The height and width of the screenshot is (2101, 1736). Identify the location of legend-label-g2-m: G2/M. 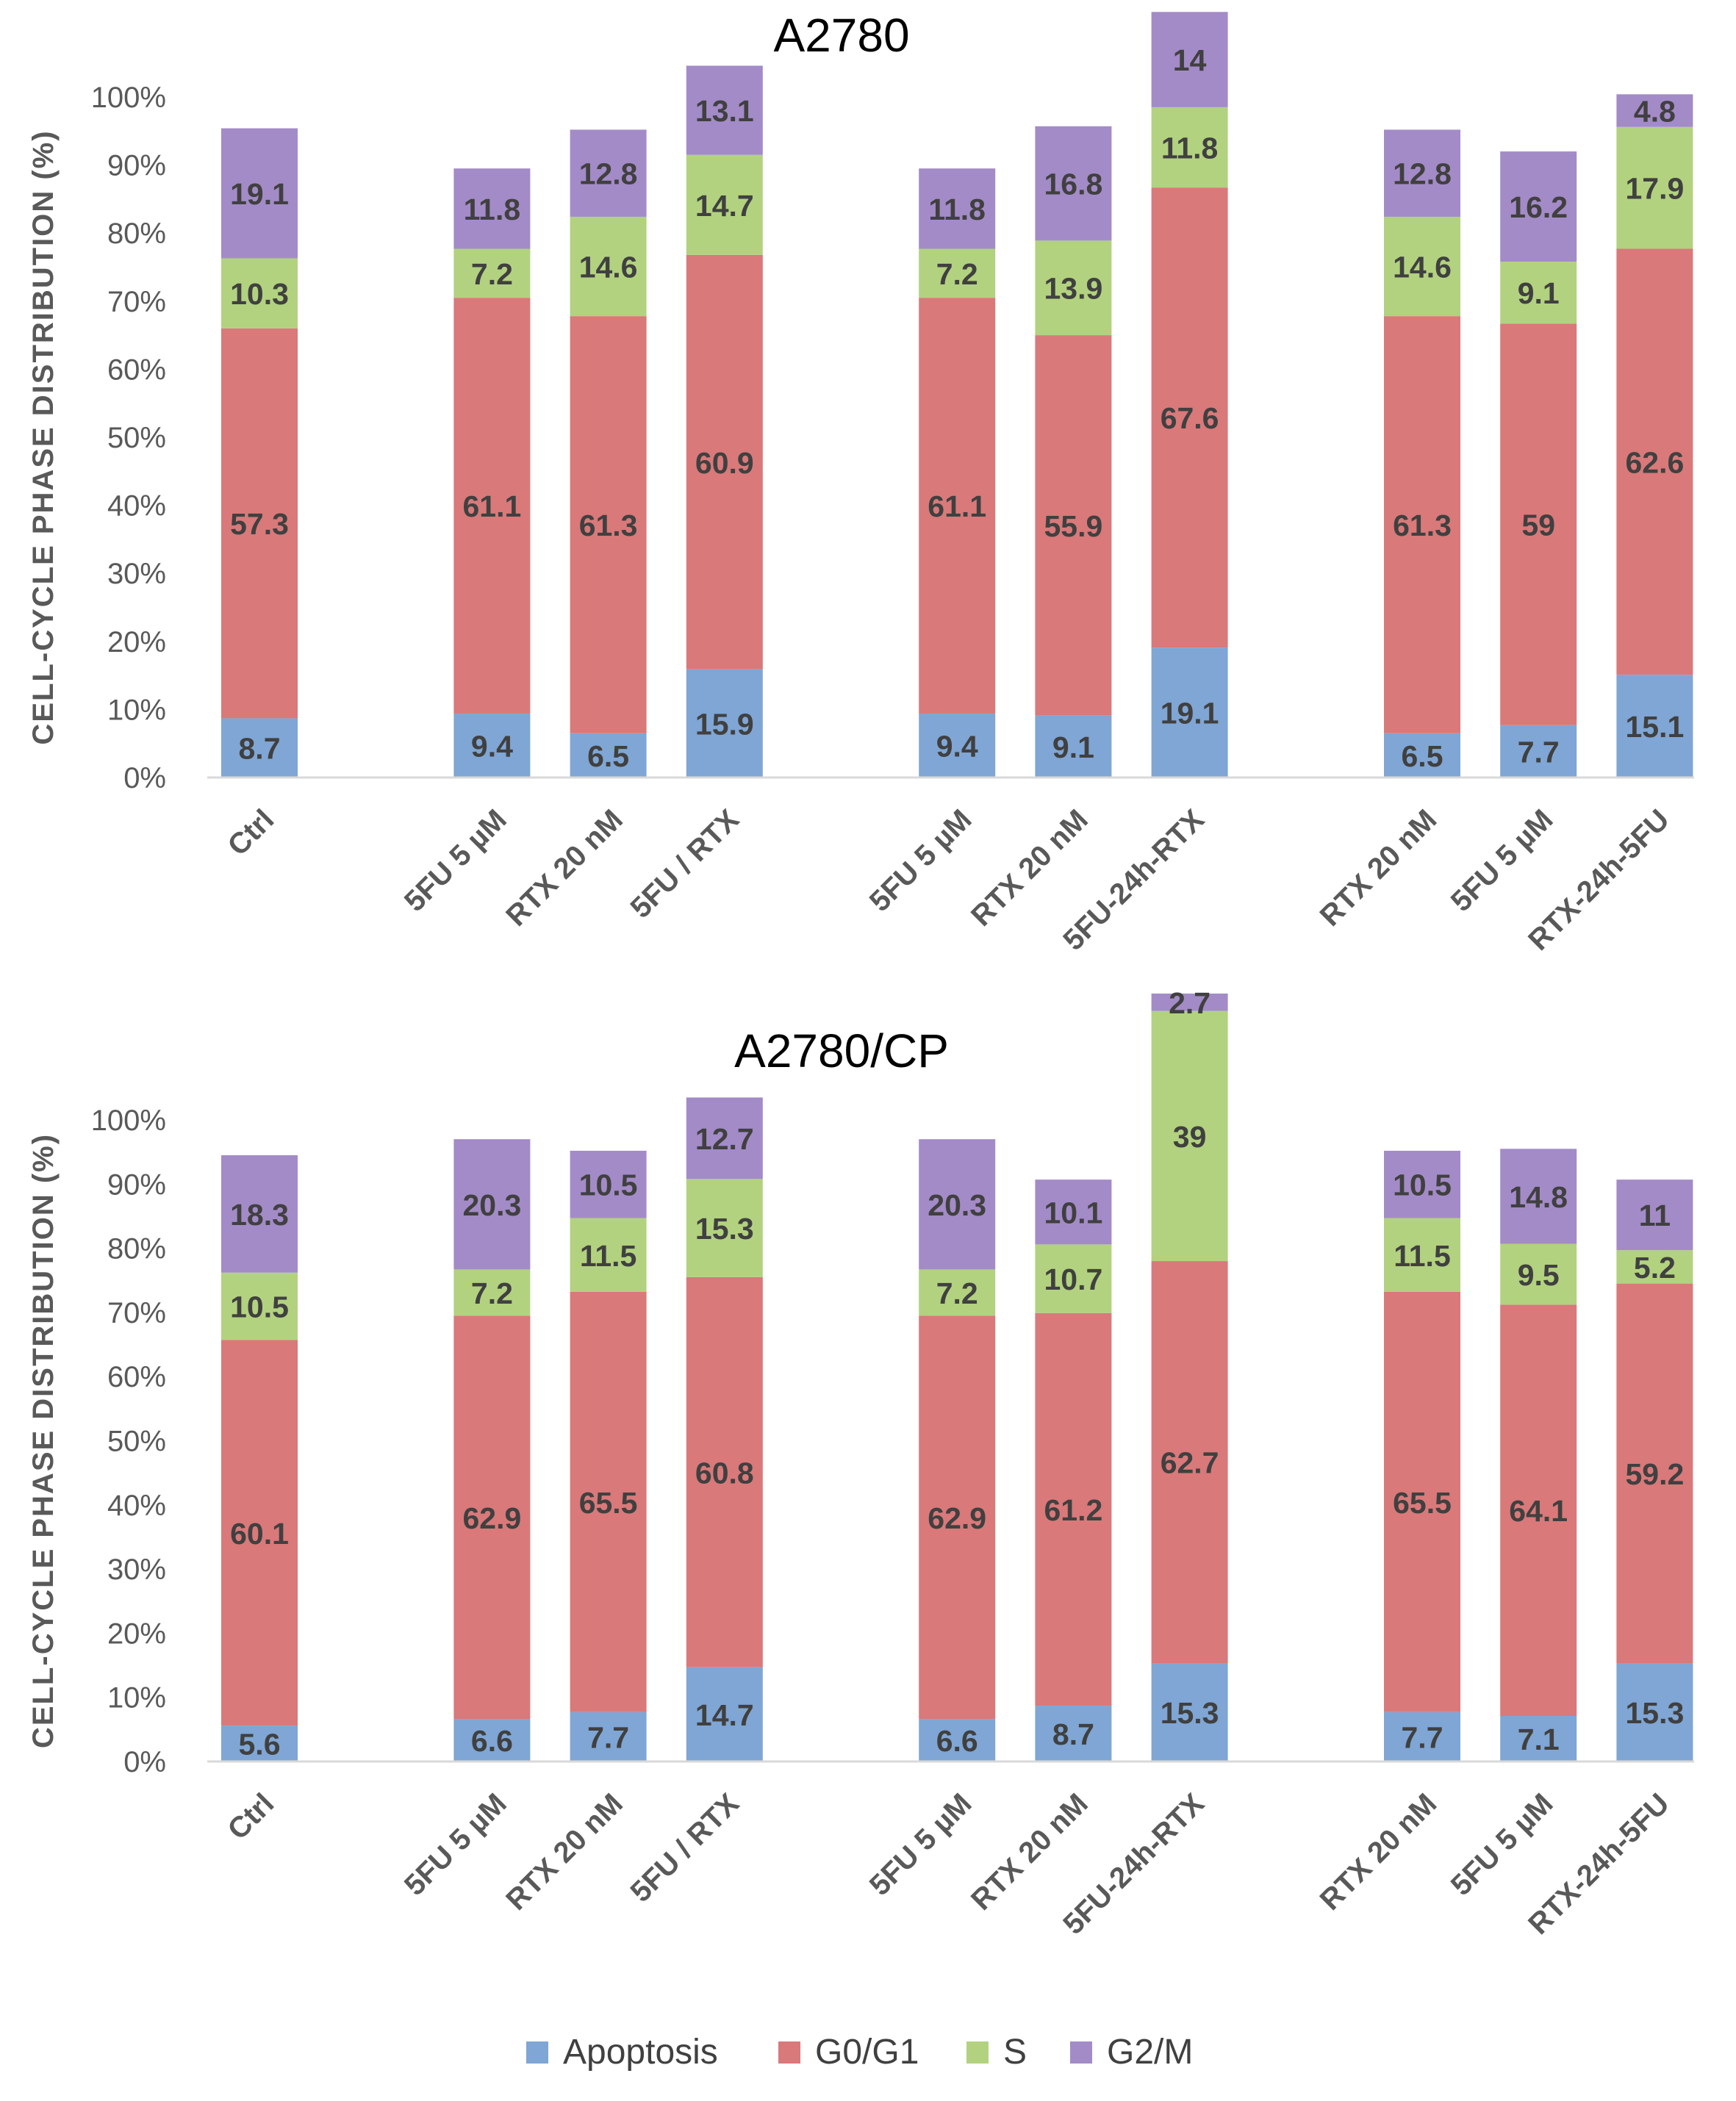
(1150, 2052).